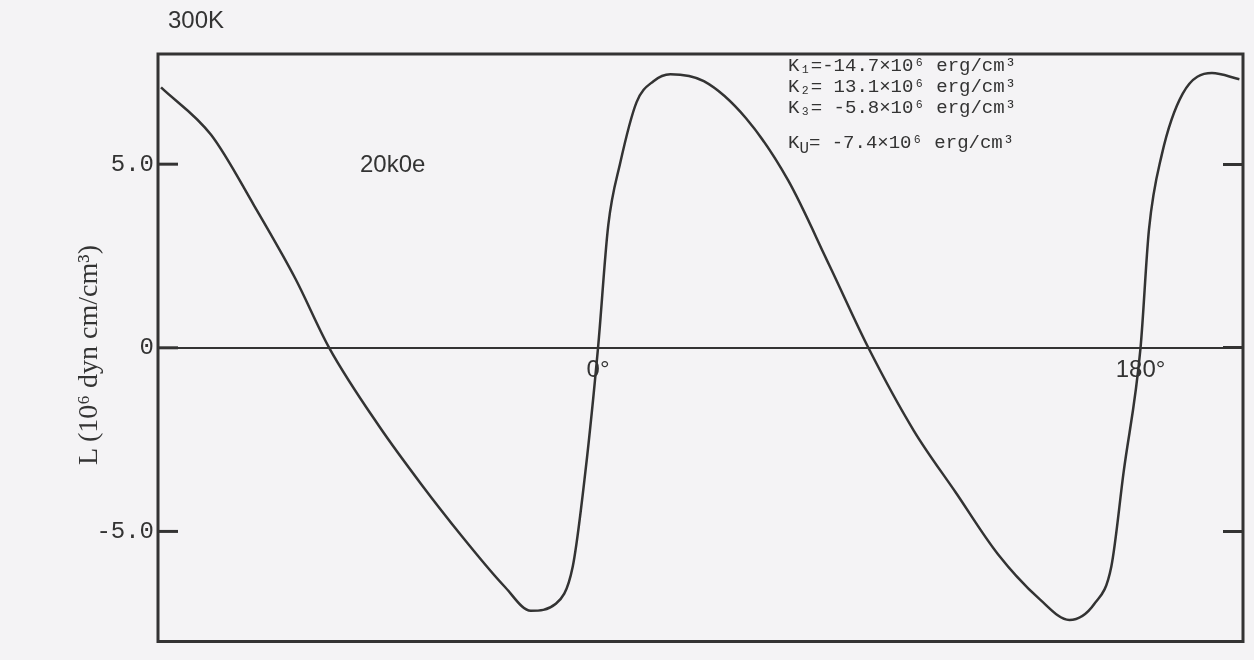  I want to click on annotation: K₁=-14.7×10⁶ erg/cm³, so click(902, 66).